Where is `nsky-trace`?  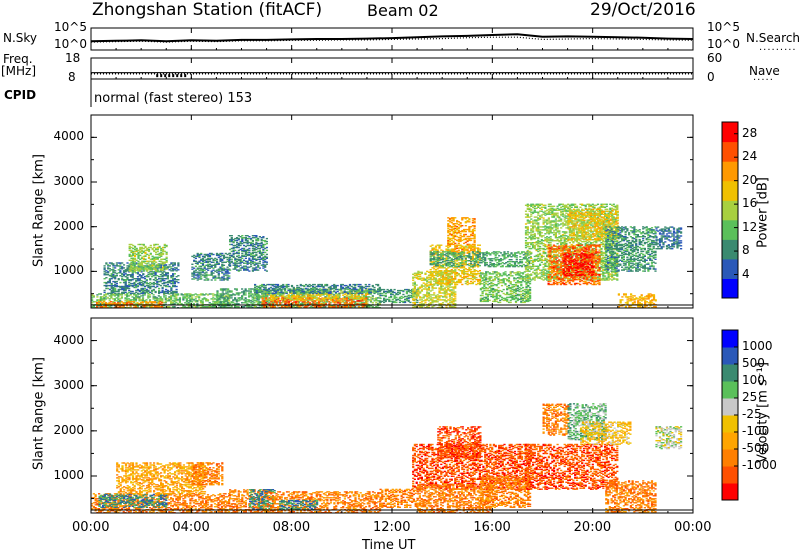 nsky-trace is located at coordinates (392, 38).